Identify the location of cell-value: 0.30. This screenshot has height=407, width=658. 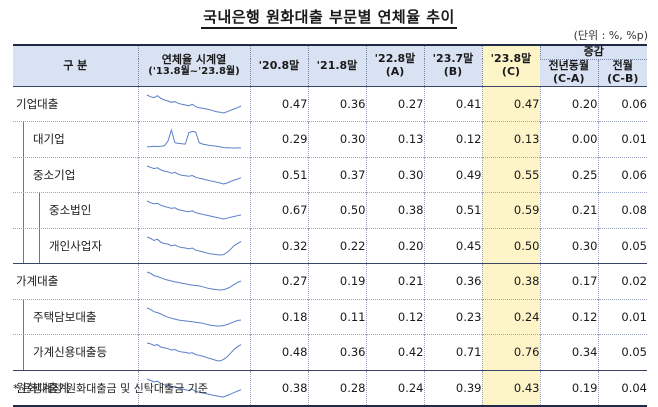
(394, 174).